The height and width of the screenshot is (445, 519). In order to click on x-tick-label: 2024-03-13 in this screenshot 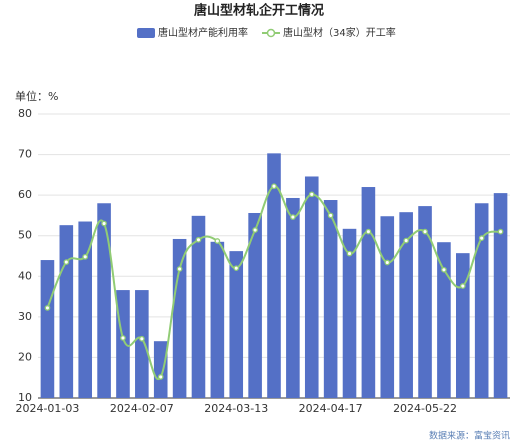, I will do `click(236, 408)`.